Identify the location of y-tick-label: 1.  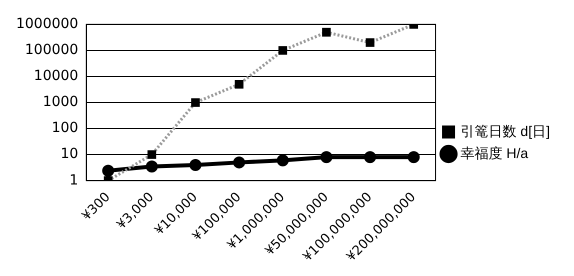
(73, 180).